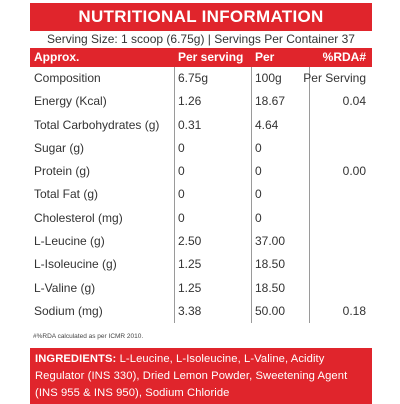  Describe the element at coordinates (75, 264) in the screenshot. I see `row-label: L-Isoleucine (g)` at that location.